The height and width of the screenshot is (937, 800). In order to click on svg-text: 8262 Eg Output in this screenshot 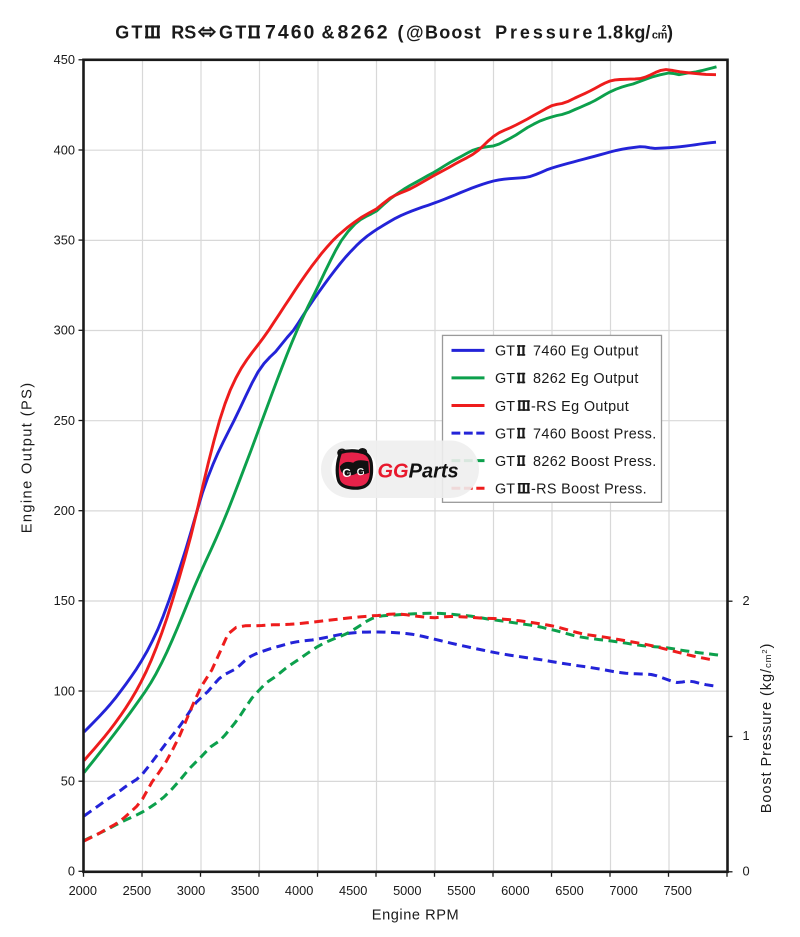, I will do `click(586, 379)`.